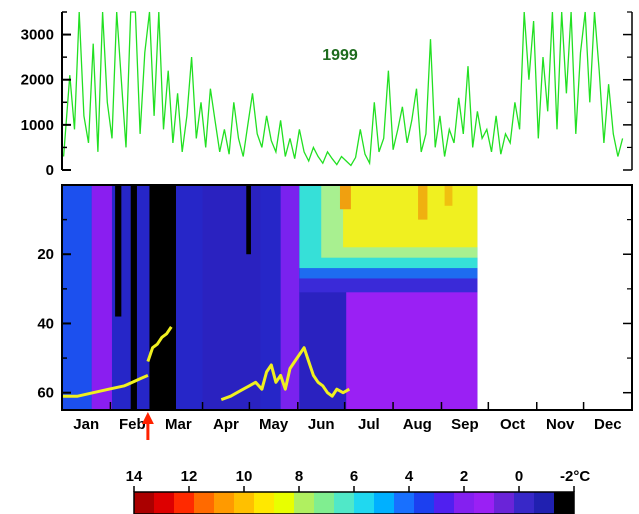 Image resolution: width=639 pixels, height=514 pixels. Describe the element at coordinates (560, 424) in the screenshot. I see `month-label: Nov` at that location.